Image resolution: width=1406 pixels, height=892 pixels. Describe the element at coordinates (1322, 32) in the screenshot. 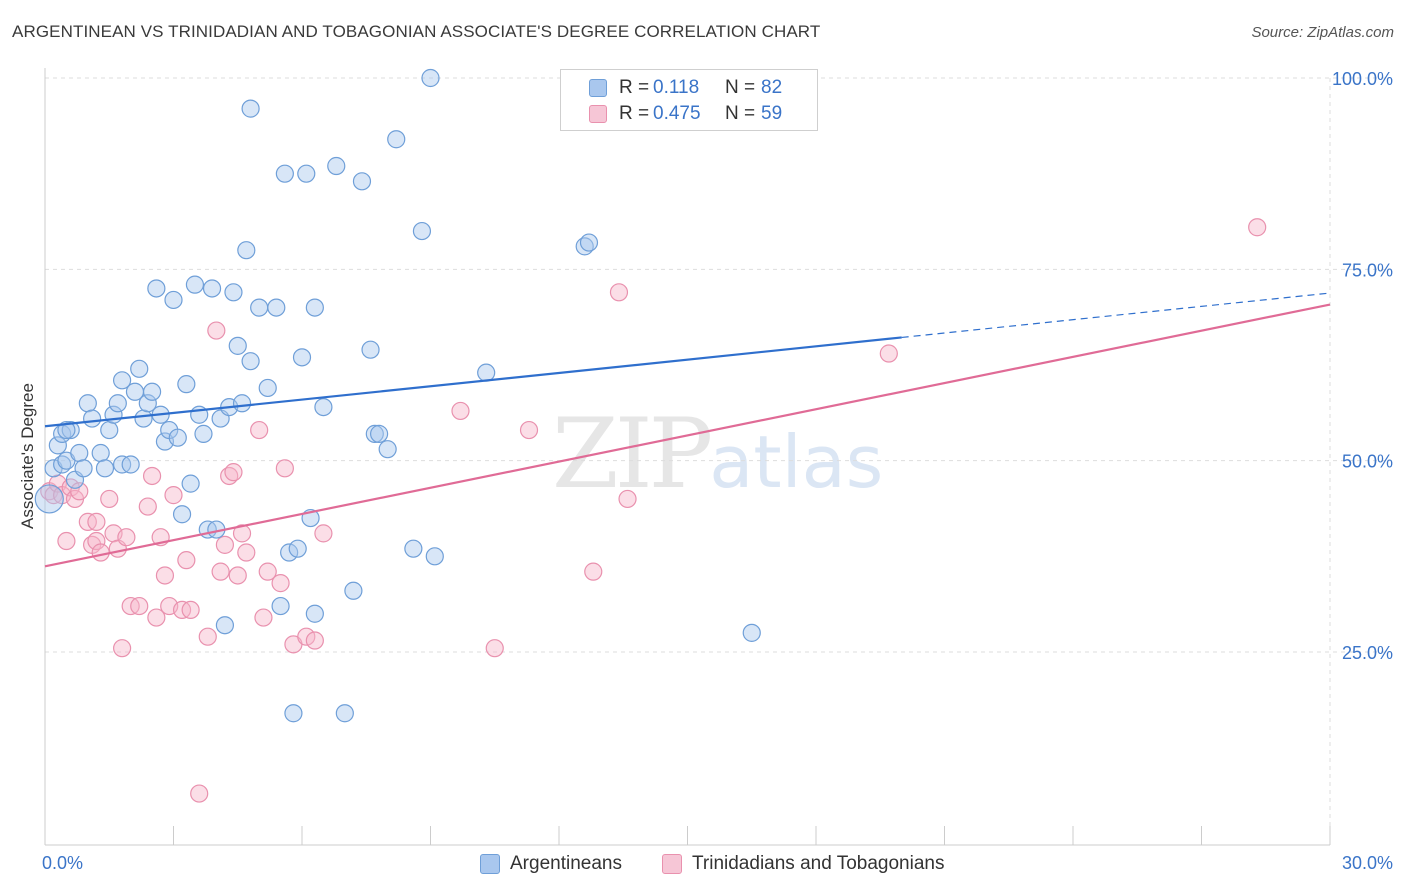

I see `source-label: Source: ZipAtlas.com` at that location.